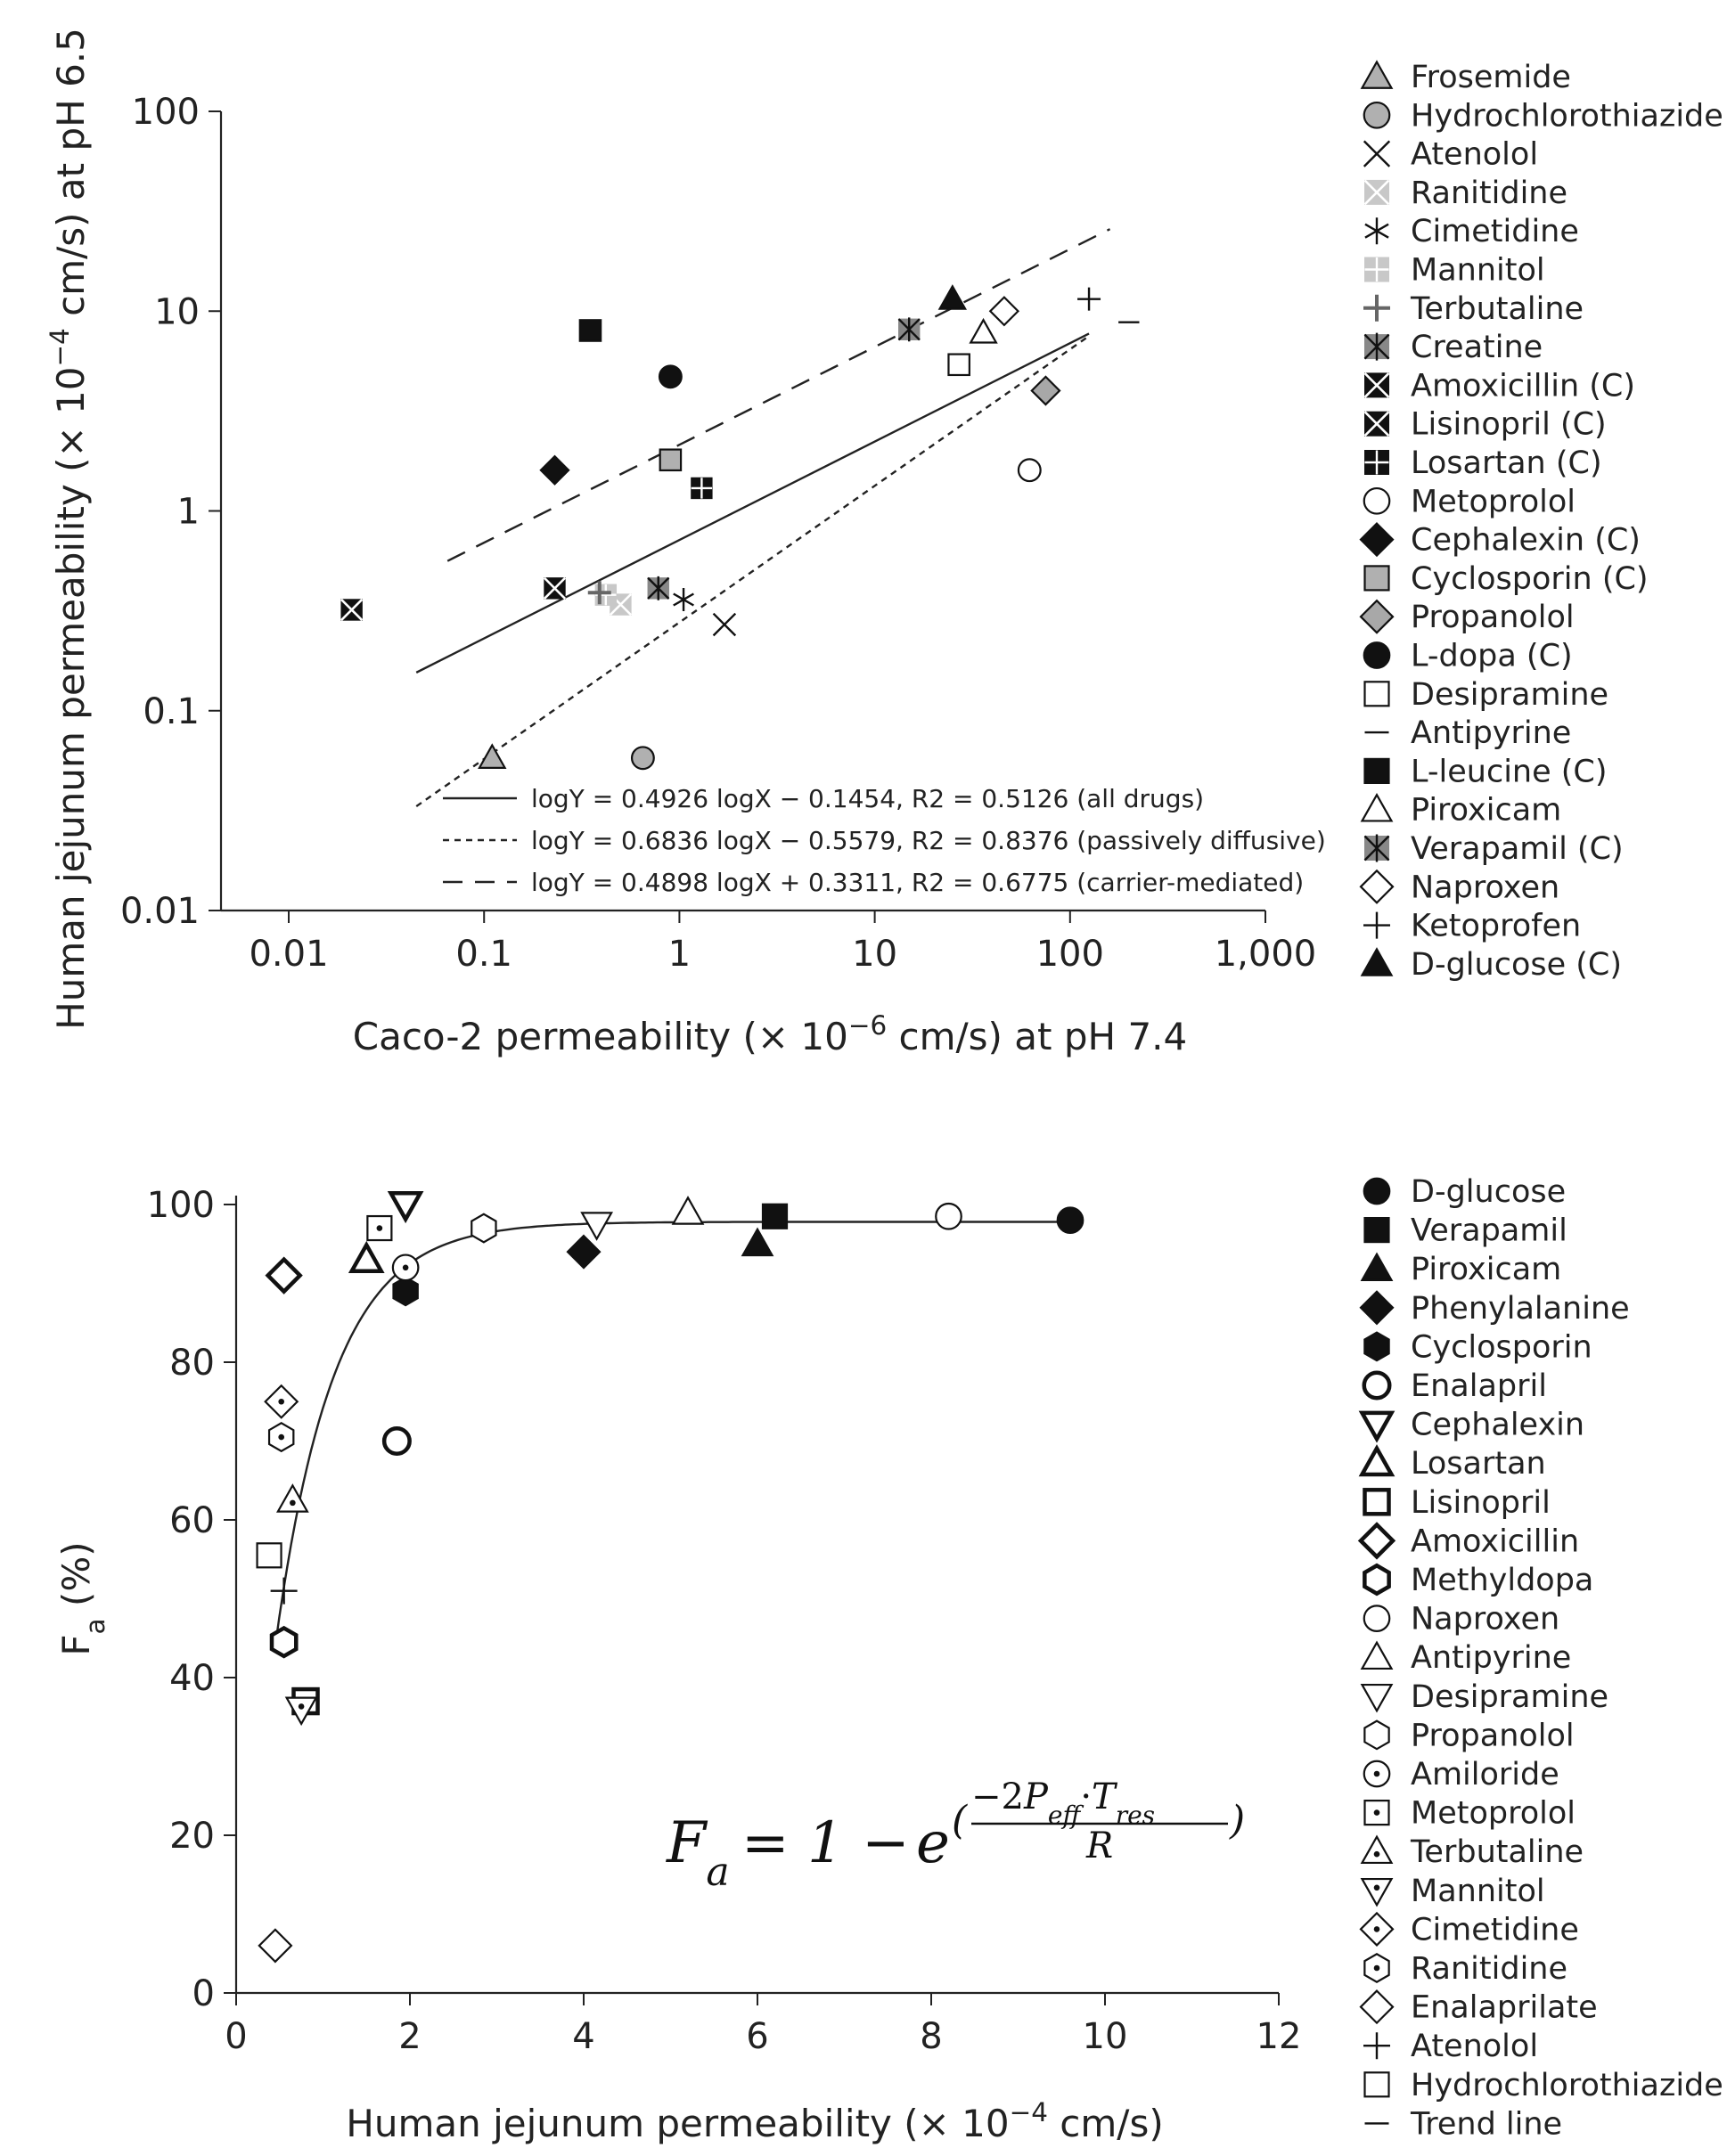  I want to click on legend-marker-losartan-c, so click(1376, 462).